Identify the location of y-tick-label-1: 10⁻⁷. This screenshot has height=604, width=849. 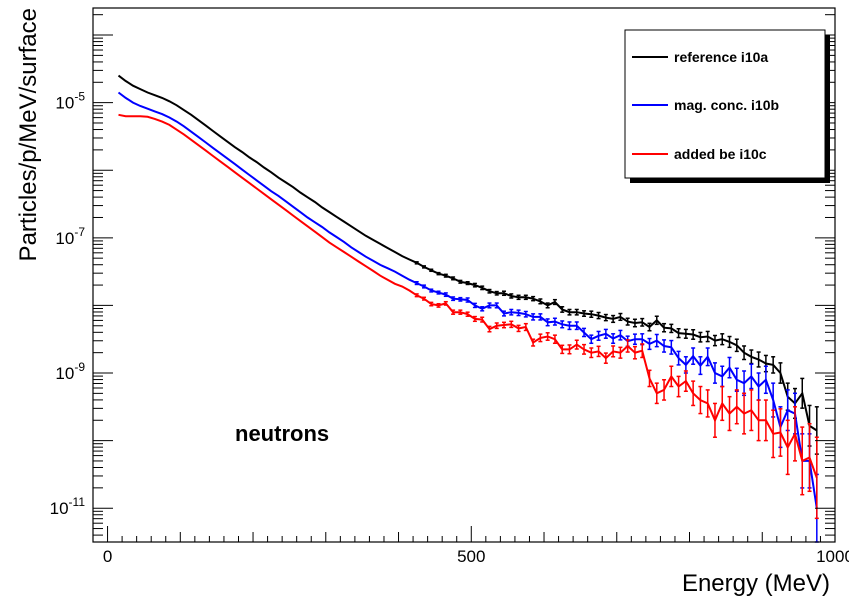
(70, 236).